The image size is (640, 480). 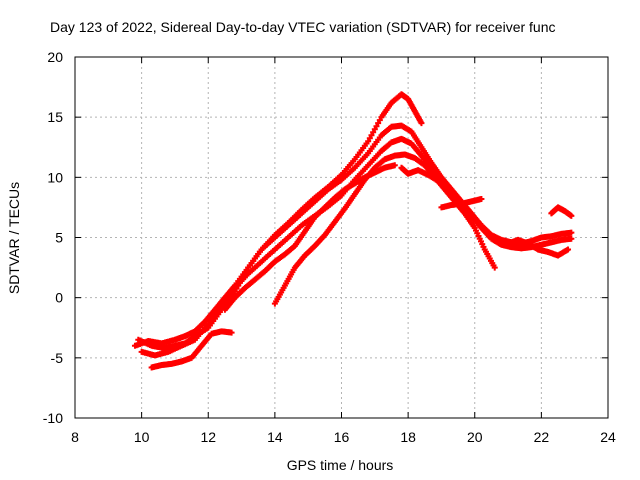 What do you see at coordinates (191, 349) in the screenshot?
I see `series-track-d` at bounding box center [191, 349].